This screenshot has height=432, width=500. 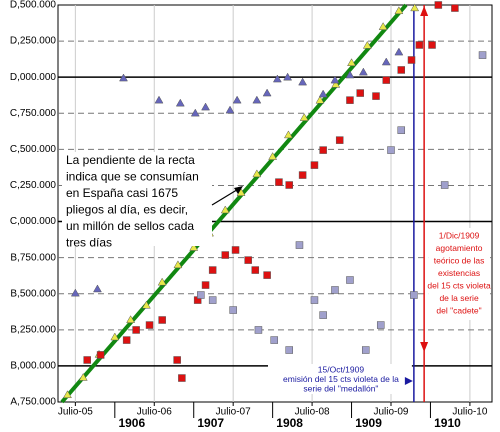 I want to click on x-tick-label: Julio-07, so click(x=233, y=412).